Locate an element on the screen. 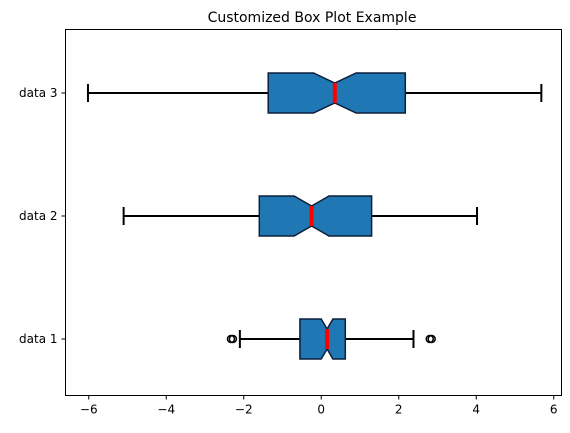 This screenshot has width=570, height=433. x-tick-label: −4 is located at coordinates (166, 410).